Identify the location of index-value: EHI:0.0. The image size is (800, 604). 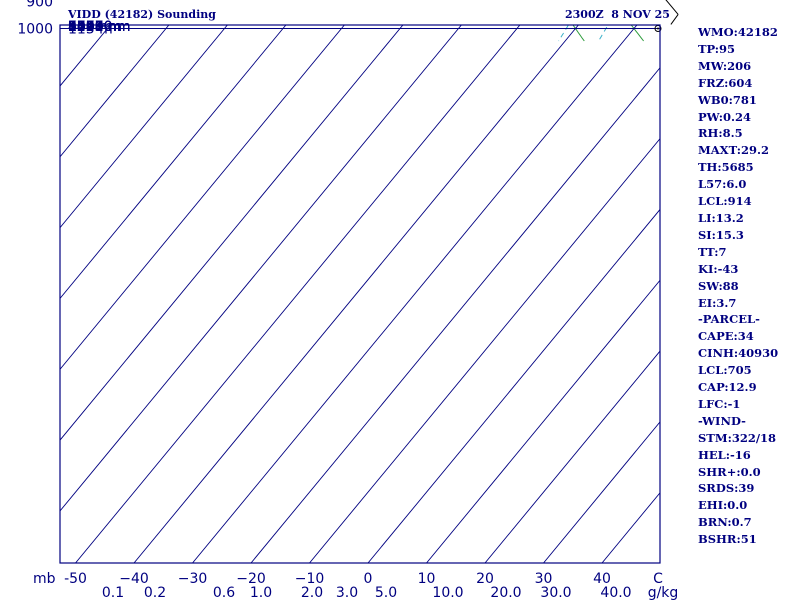
(748, 505).